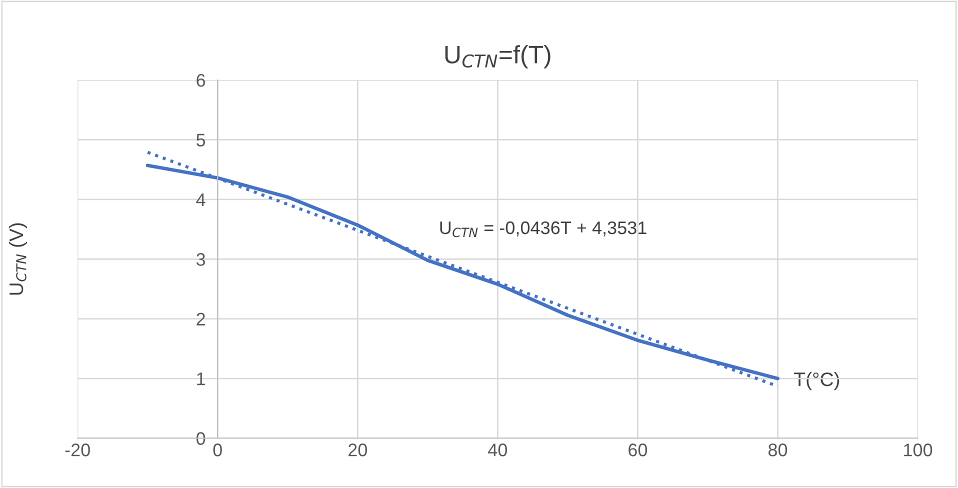  What do you see at coordinates (357, 450) in the screenshot?
I see `x-tick-label: 20` at bounding box center [357, 450].